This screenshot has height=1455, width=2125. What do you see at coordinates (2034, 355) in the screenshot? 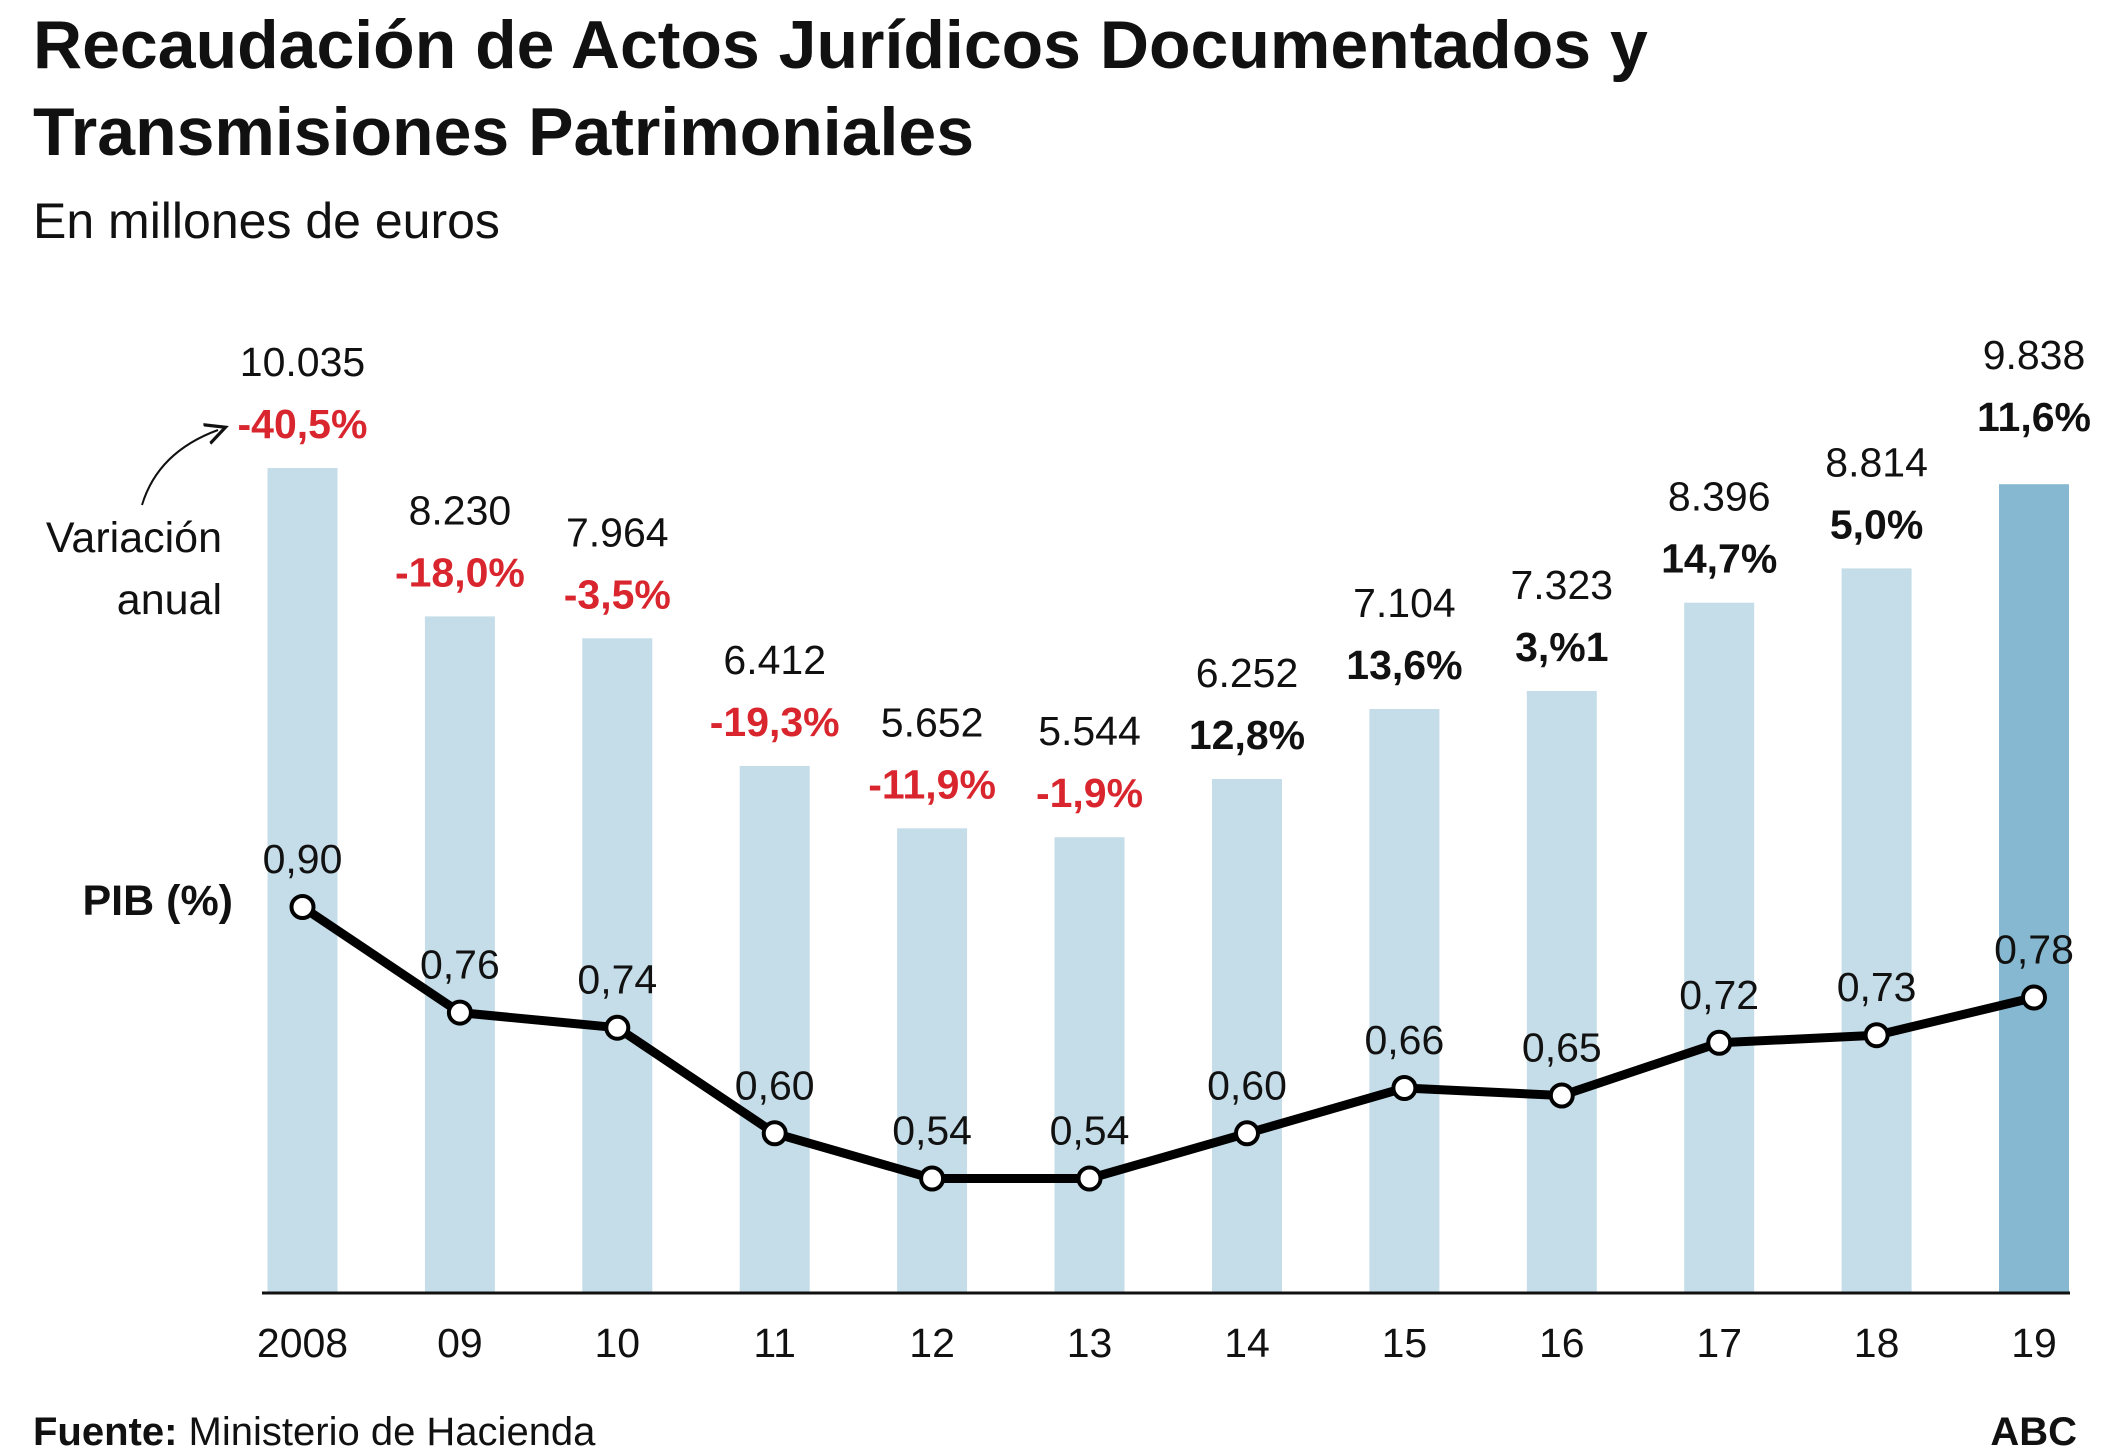
I see `bar-value-label: 9.838` at bounding box center [2034, 355].